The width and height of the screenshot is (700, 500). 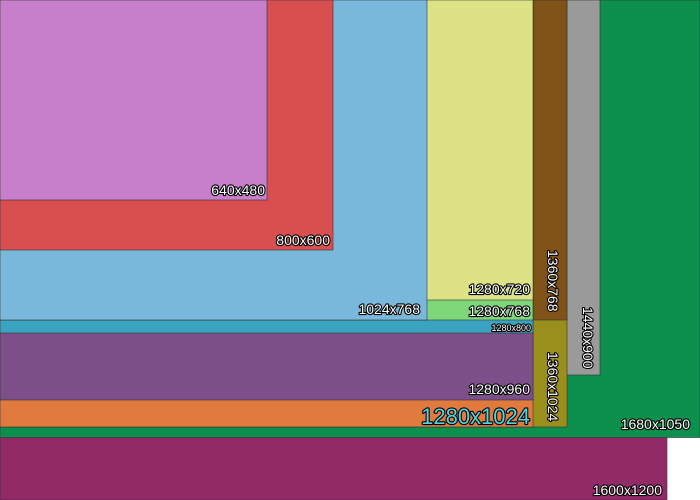 I want to click on resolution-label: 1280x720, so click(x=499, y=289).